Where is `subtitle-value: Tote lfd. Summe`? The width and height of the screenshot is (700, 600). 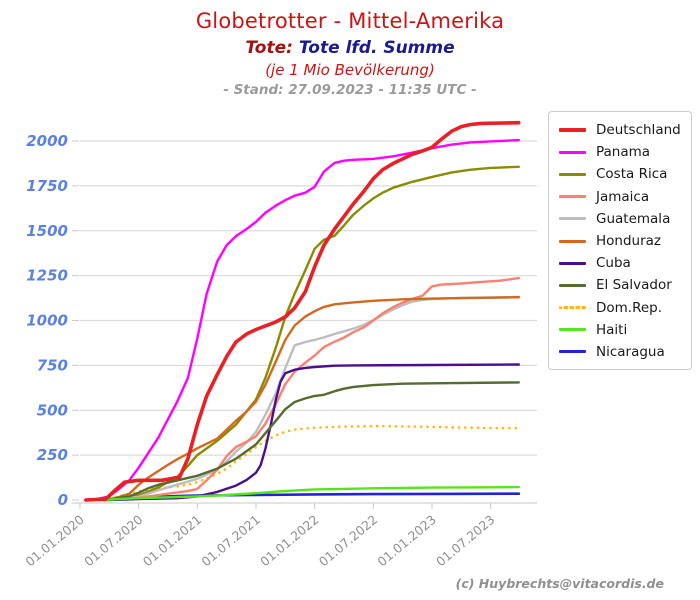 subtitle-value: Tote lfd. Summe is located at coordinates (376, 48).